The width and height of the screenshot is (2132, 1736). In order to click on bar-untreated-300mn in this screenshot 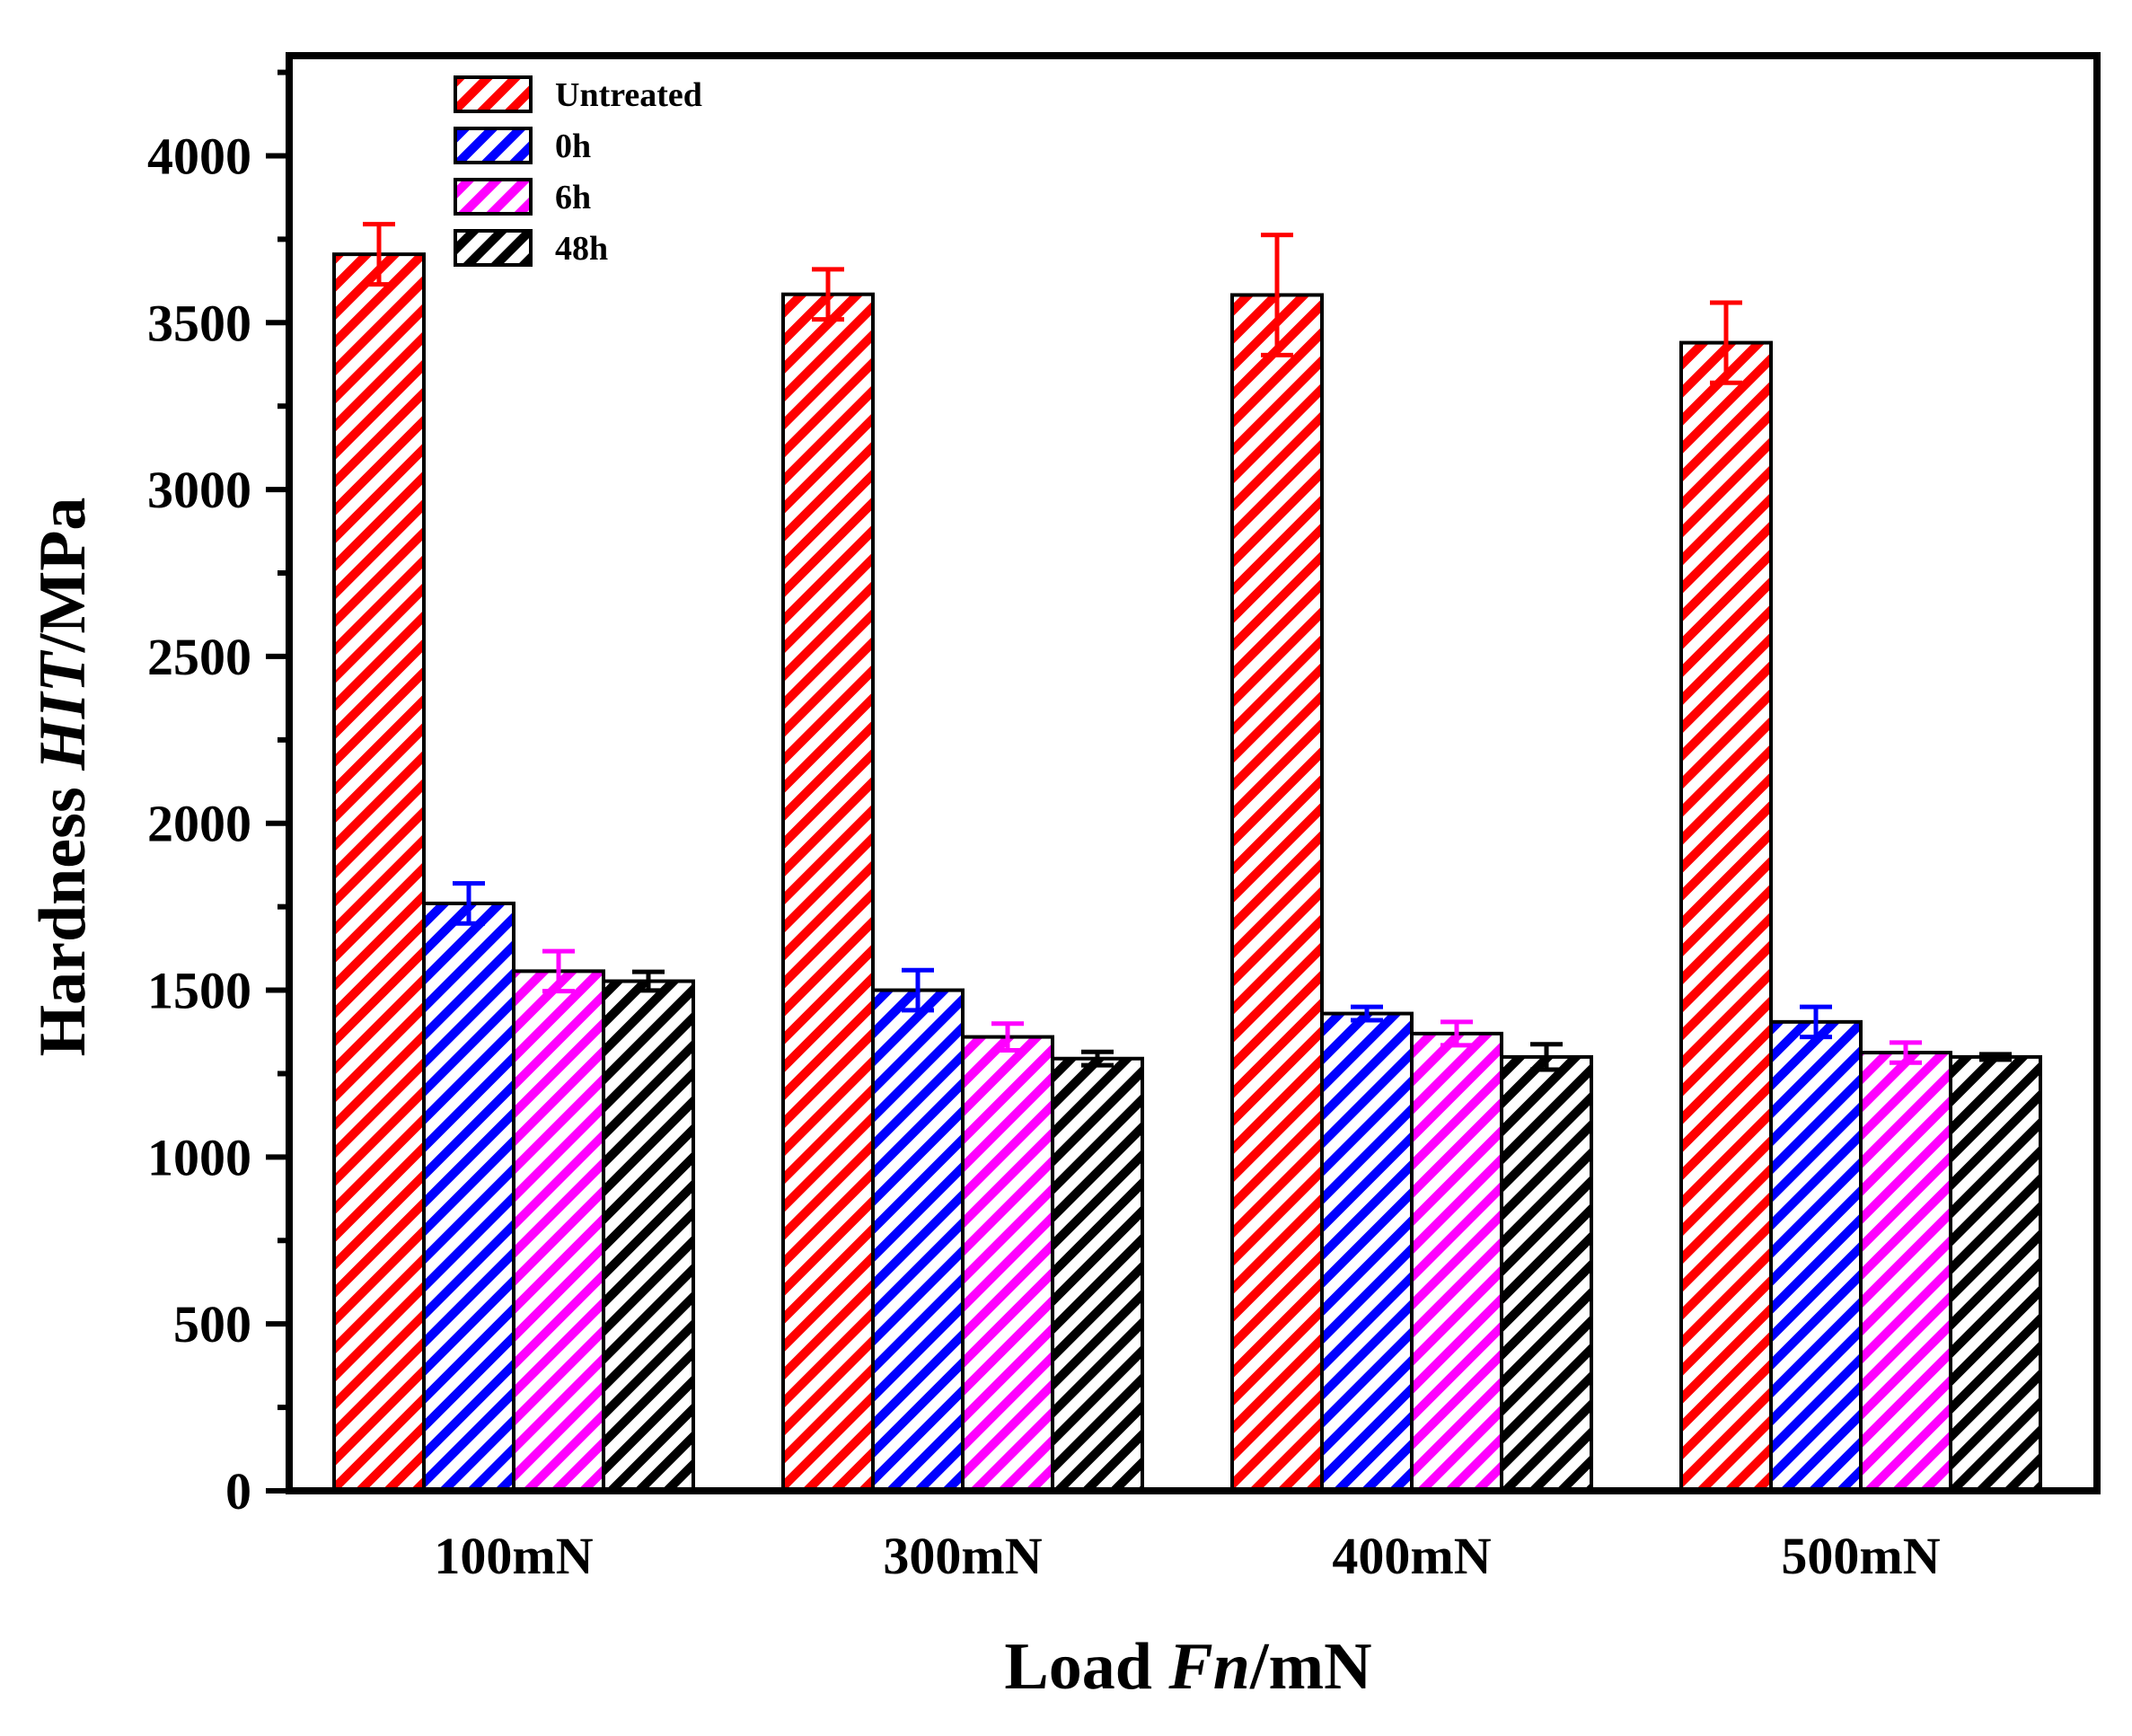, I will do `click(828, 893)`.